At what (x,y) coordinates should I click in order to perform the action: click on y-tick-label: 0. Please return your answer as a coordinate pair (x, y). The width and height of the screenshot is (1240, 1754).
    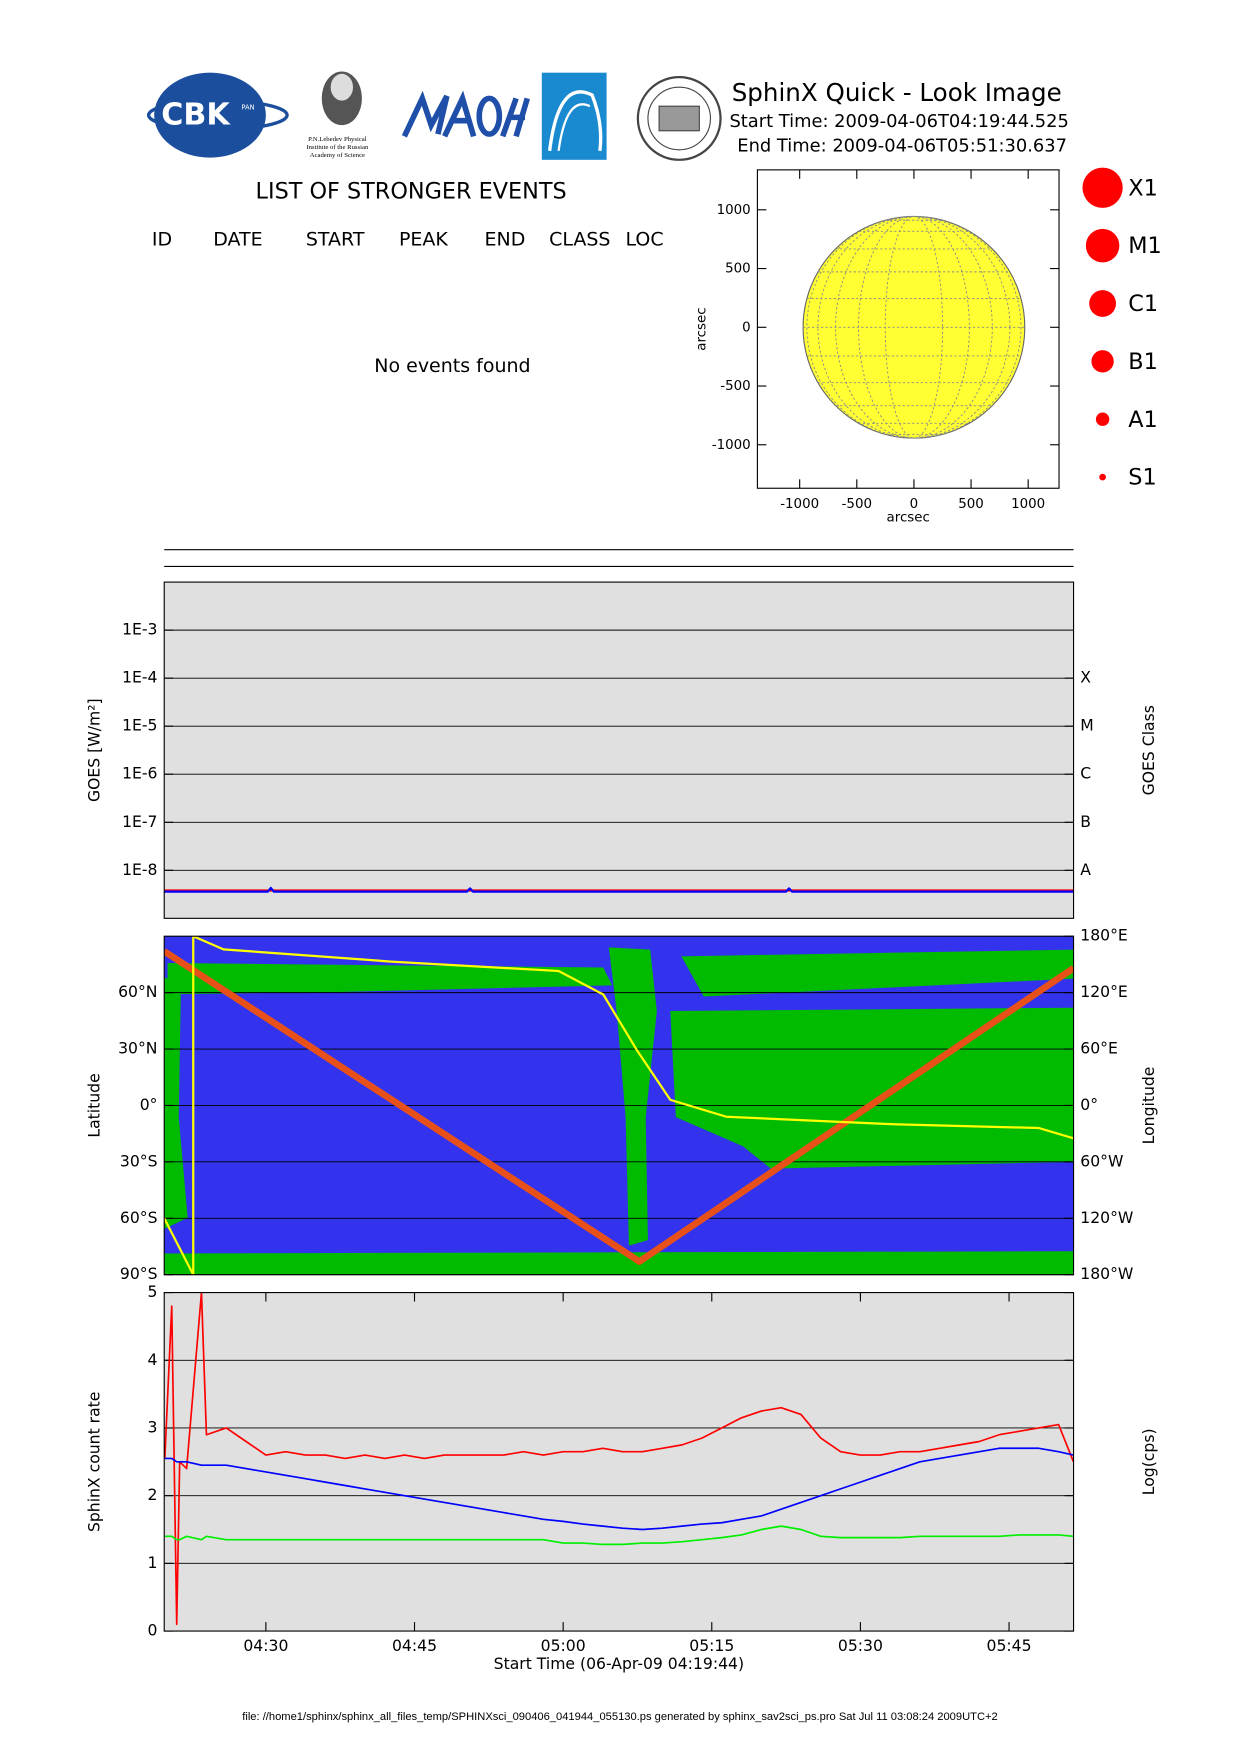
    Looking at the image, I should click on (153, 1630).